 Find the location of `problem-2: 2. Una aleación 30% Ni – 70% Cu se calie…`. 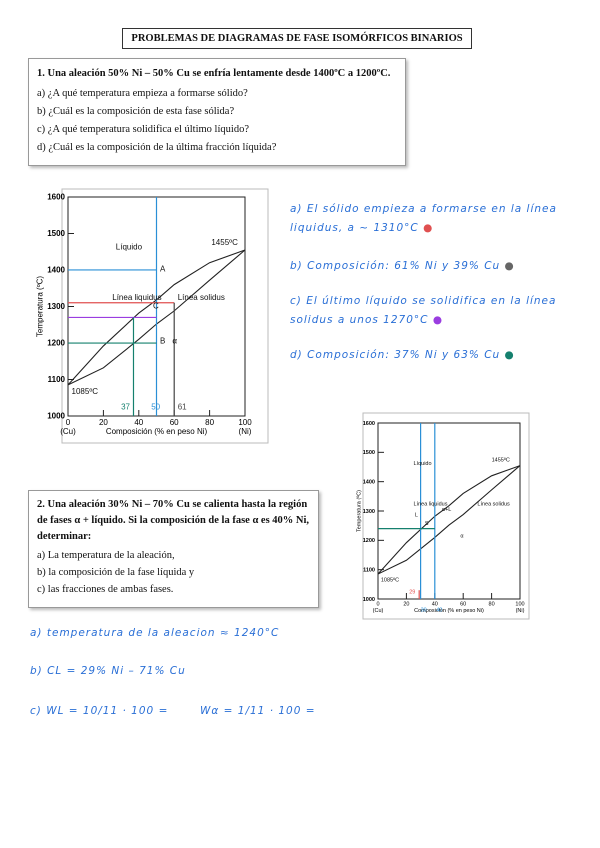

problem-2: 2. Una aleación 30% Ni – 70% Cu se calie… is located at coordinates (173, 549).